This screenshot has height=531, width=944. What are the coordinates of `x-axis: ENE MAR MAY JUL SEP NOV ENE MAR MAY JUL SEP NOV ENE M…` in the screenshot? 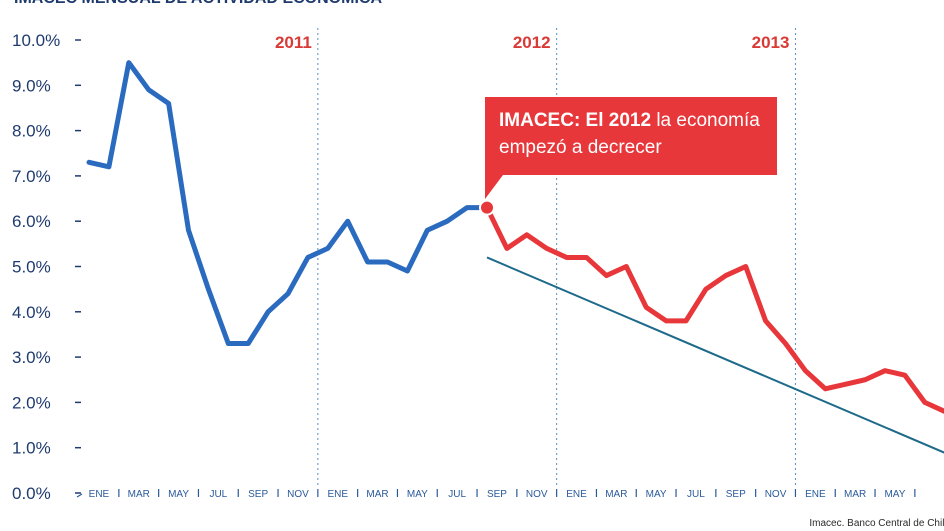 It's located at (496, 494).